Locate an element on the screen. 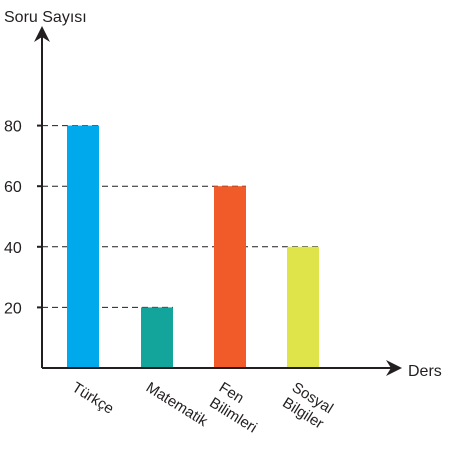 This screenshot has height=452, width=455. x-tick-label-line: Matematik is located at coordinates (177, 404).